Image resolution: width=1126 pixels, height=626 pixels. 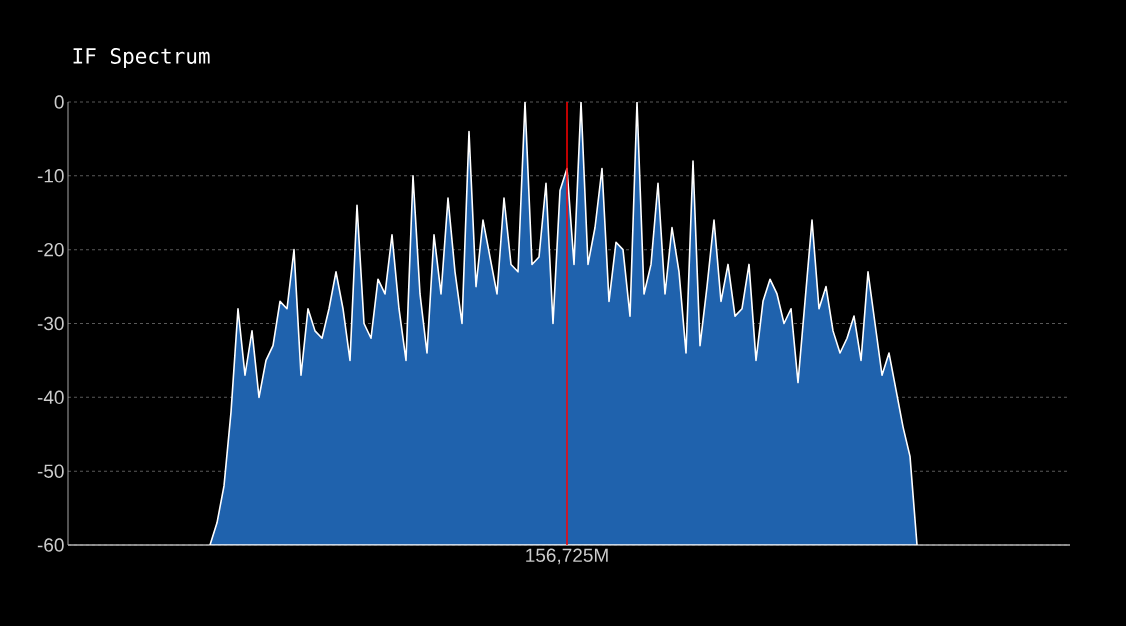 I want to click on y-tick-label: -10, so click(x=50, y=176).